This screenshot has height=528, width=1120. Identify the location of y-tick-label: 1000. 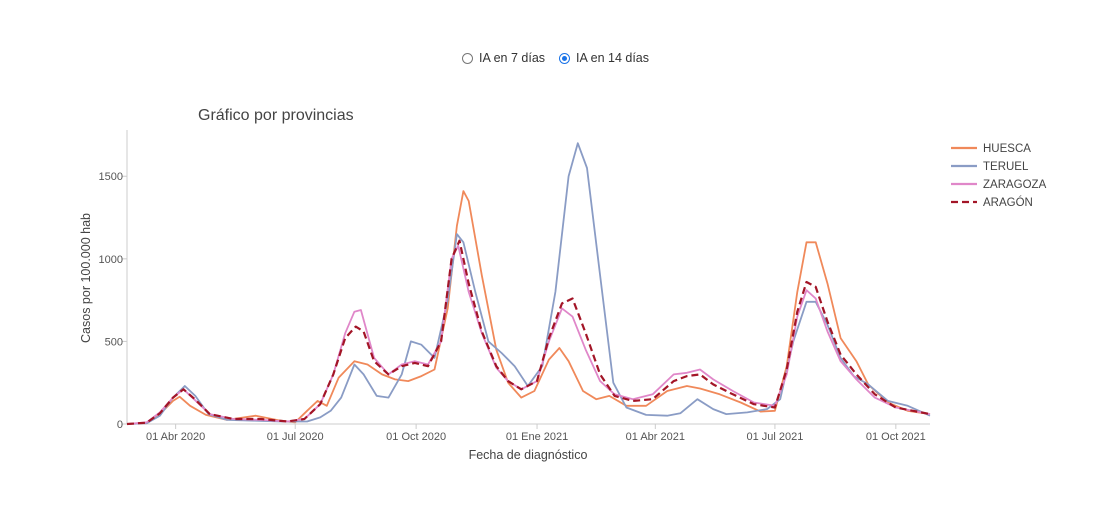
(111, 260).